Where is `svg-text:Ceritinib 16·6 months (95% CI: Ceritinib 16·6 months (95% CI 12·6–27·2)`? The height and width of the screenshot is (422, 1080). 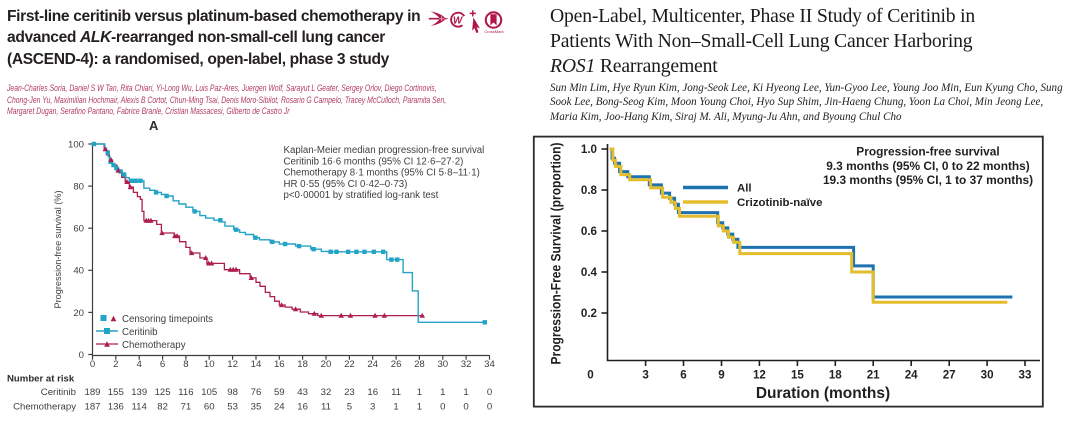 svg-text:Ceritinib 16·6 months (95% CI: Ceritinib 16·6 months (95% CI 12·6–27·2) is located at coordinates (374, 161).